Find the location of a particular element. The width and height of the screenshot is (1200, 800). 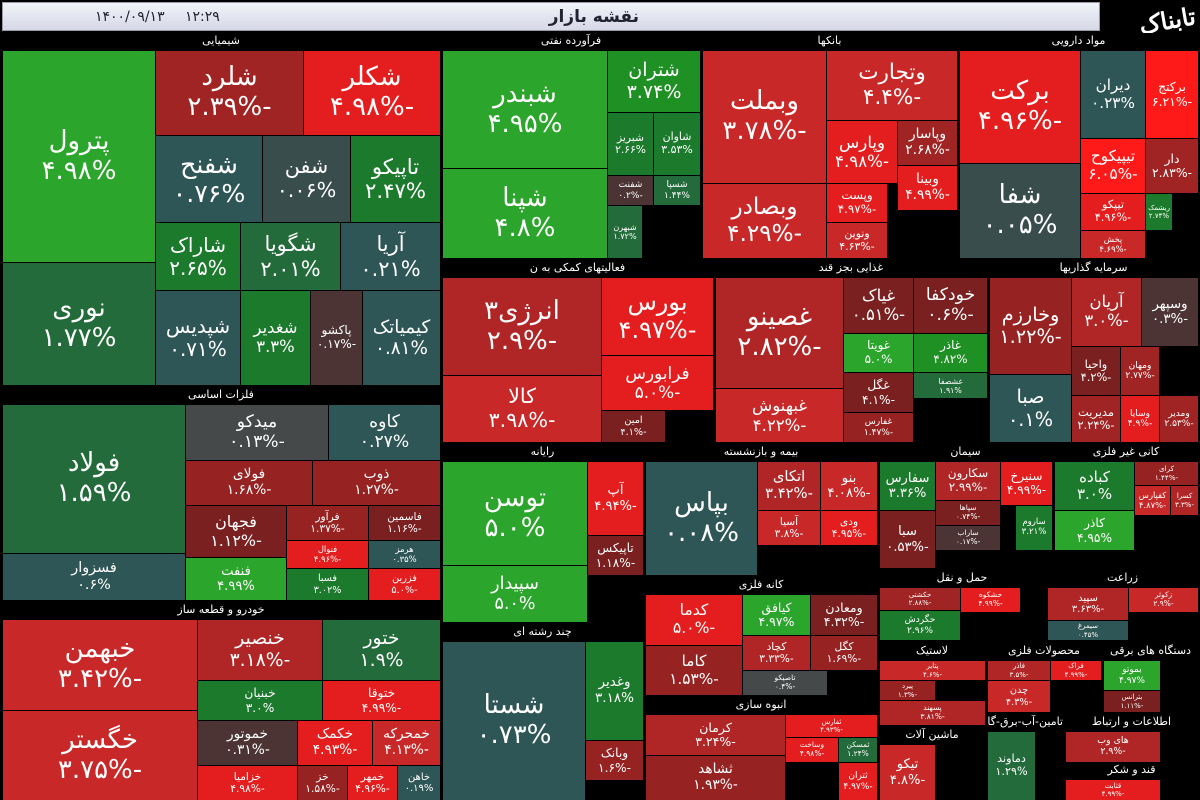

tile: پترول ۴.۹۸% is located at coordinates (79, 156).